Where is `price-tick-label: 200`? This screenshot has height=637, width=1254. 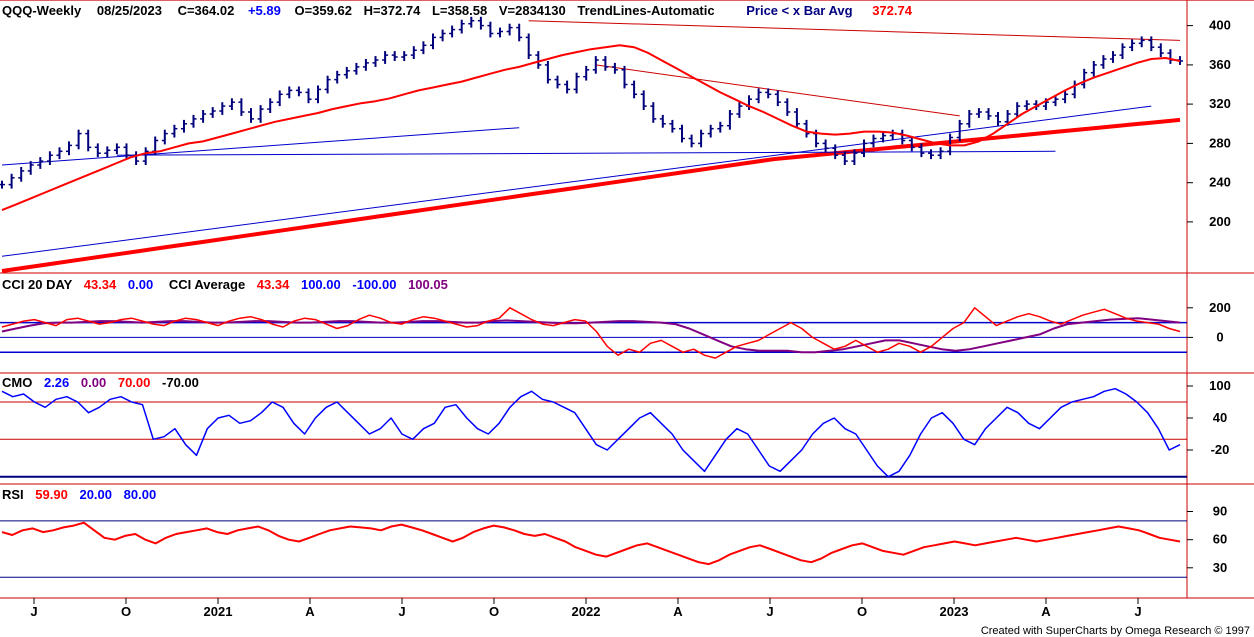 price-tick-label: 200 is located at coordinates (1220, 221).